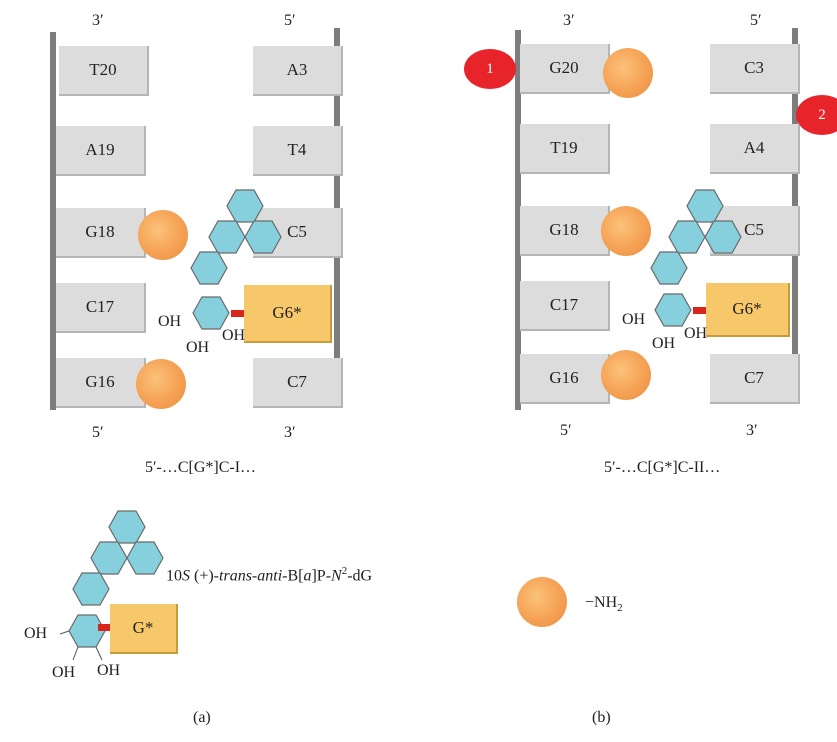 This screenshot has height=742, width=837. Describe the element at coordinates (755, 69) in the screenshot. I see `base-right: C3` at that location.